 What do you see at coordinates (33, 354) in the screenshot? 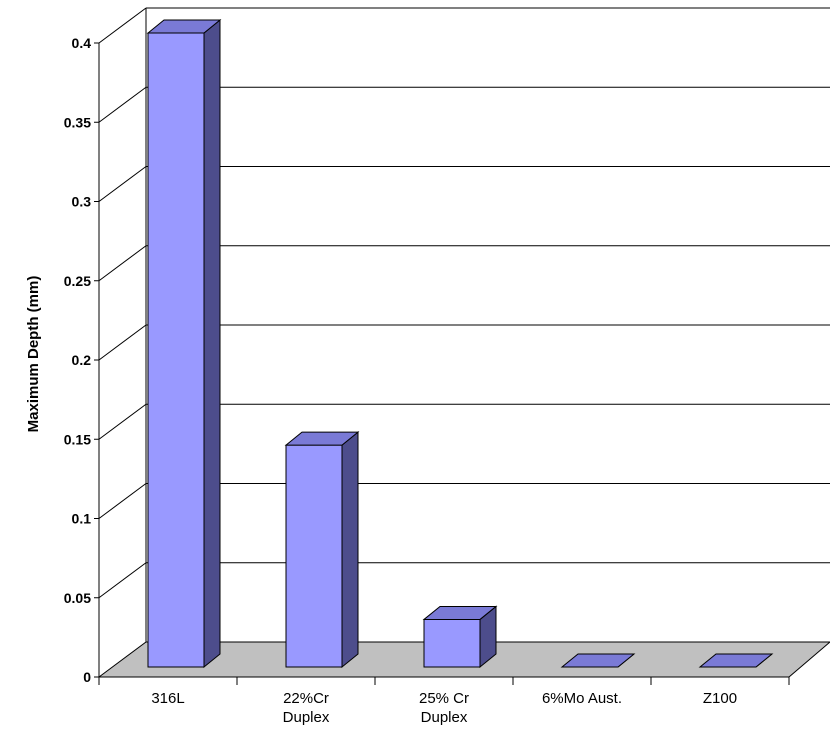
I see `y-axis-title: Maximum Depth (mm)` at bounding box center [33, 354].